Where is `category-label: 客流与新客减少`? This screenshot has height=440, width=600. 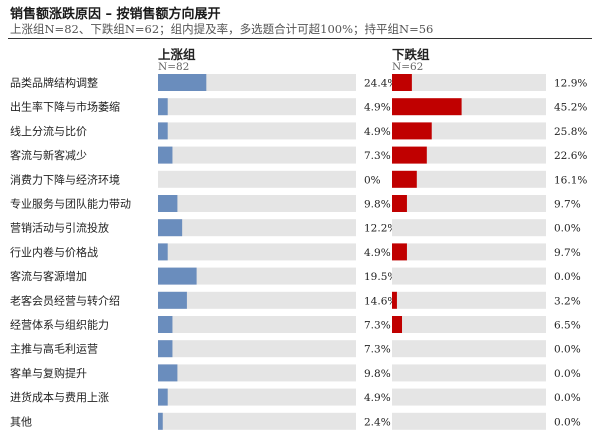
category-label: 客流与新客减少 is located at coordinates (48, 155).